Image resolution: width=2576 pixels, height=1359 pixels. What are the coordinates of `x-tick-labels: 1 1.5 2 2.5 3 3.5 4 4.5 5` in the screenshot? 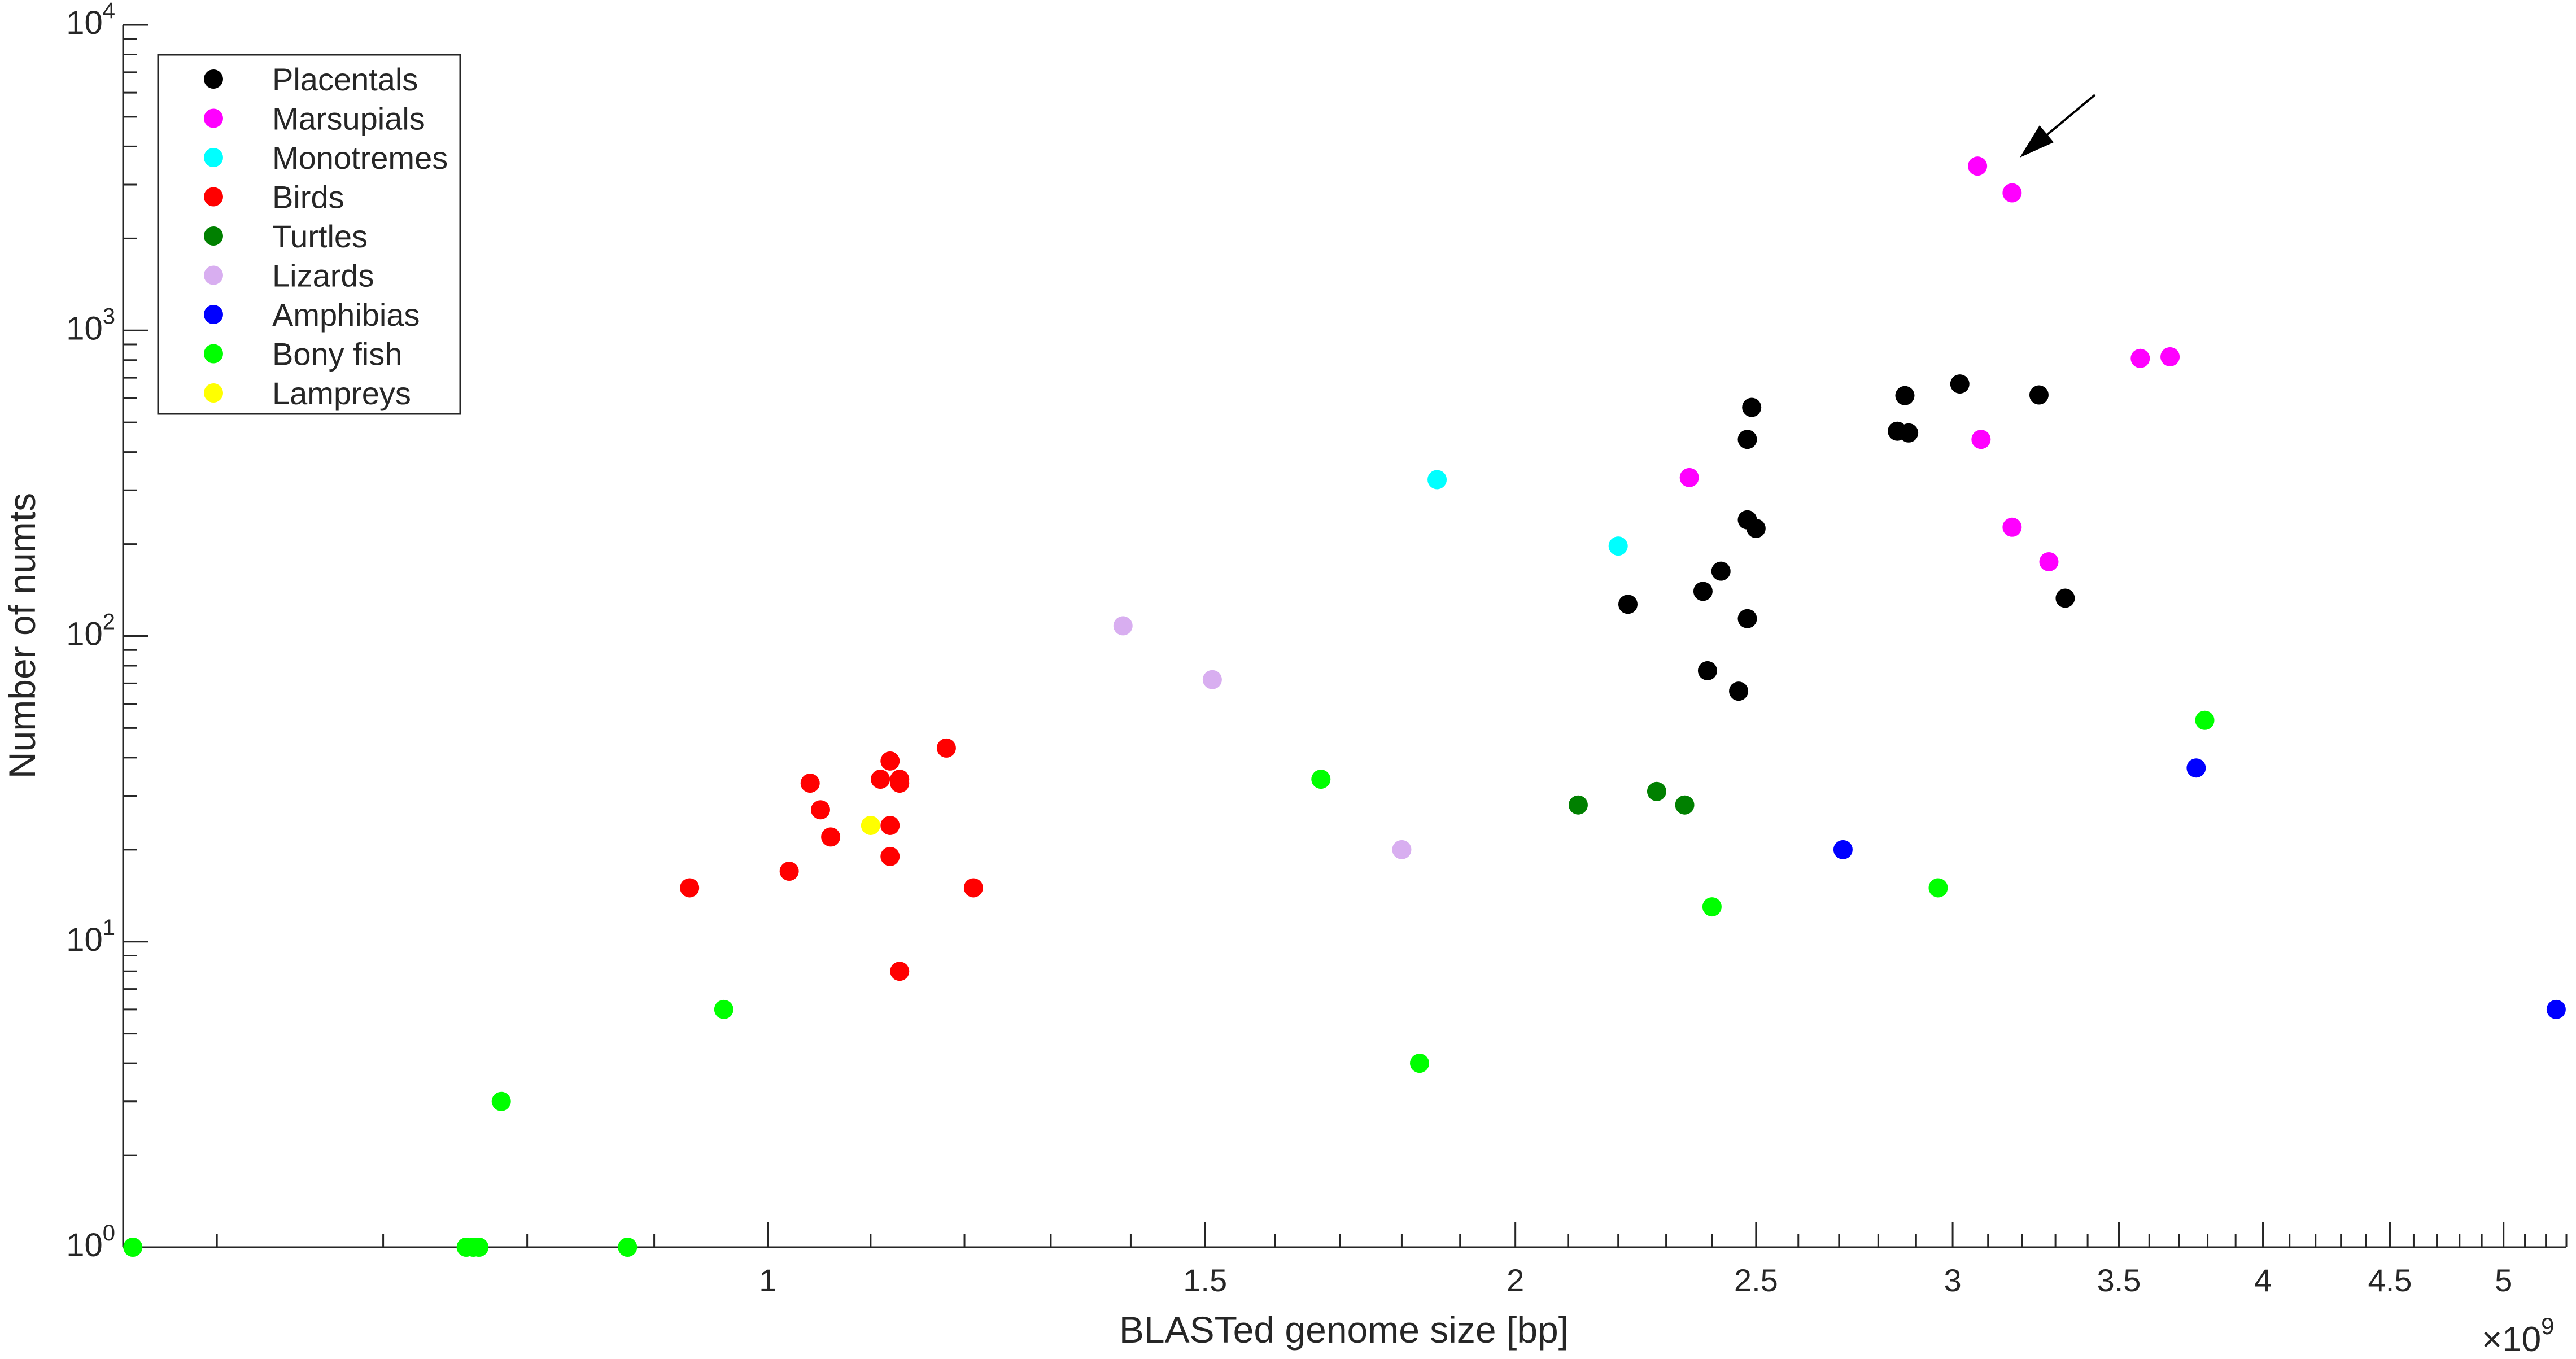 It's located at (1635, 1280).